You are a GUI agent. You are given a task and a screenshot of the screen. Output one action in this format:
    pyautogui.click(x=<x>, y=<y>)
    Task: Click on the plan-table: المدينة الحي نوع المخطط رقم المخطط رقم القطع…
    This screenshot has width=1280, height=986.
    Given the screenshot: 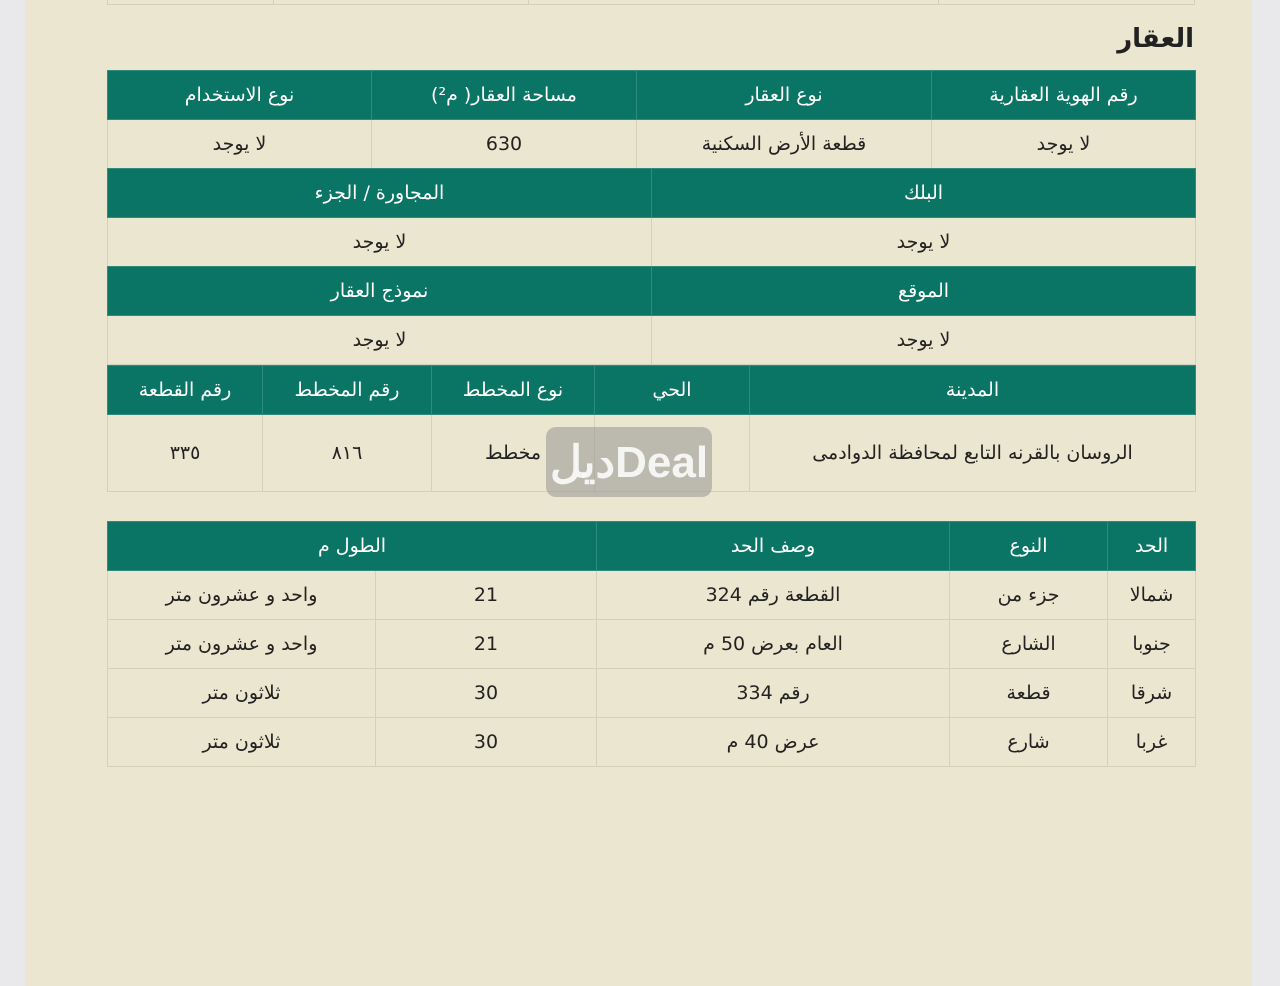 What is the action you would take?
    pyautogui.click(x=651, y=428)
    